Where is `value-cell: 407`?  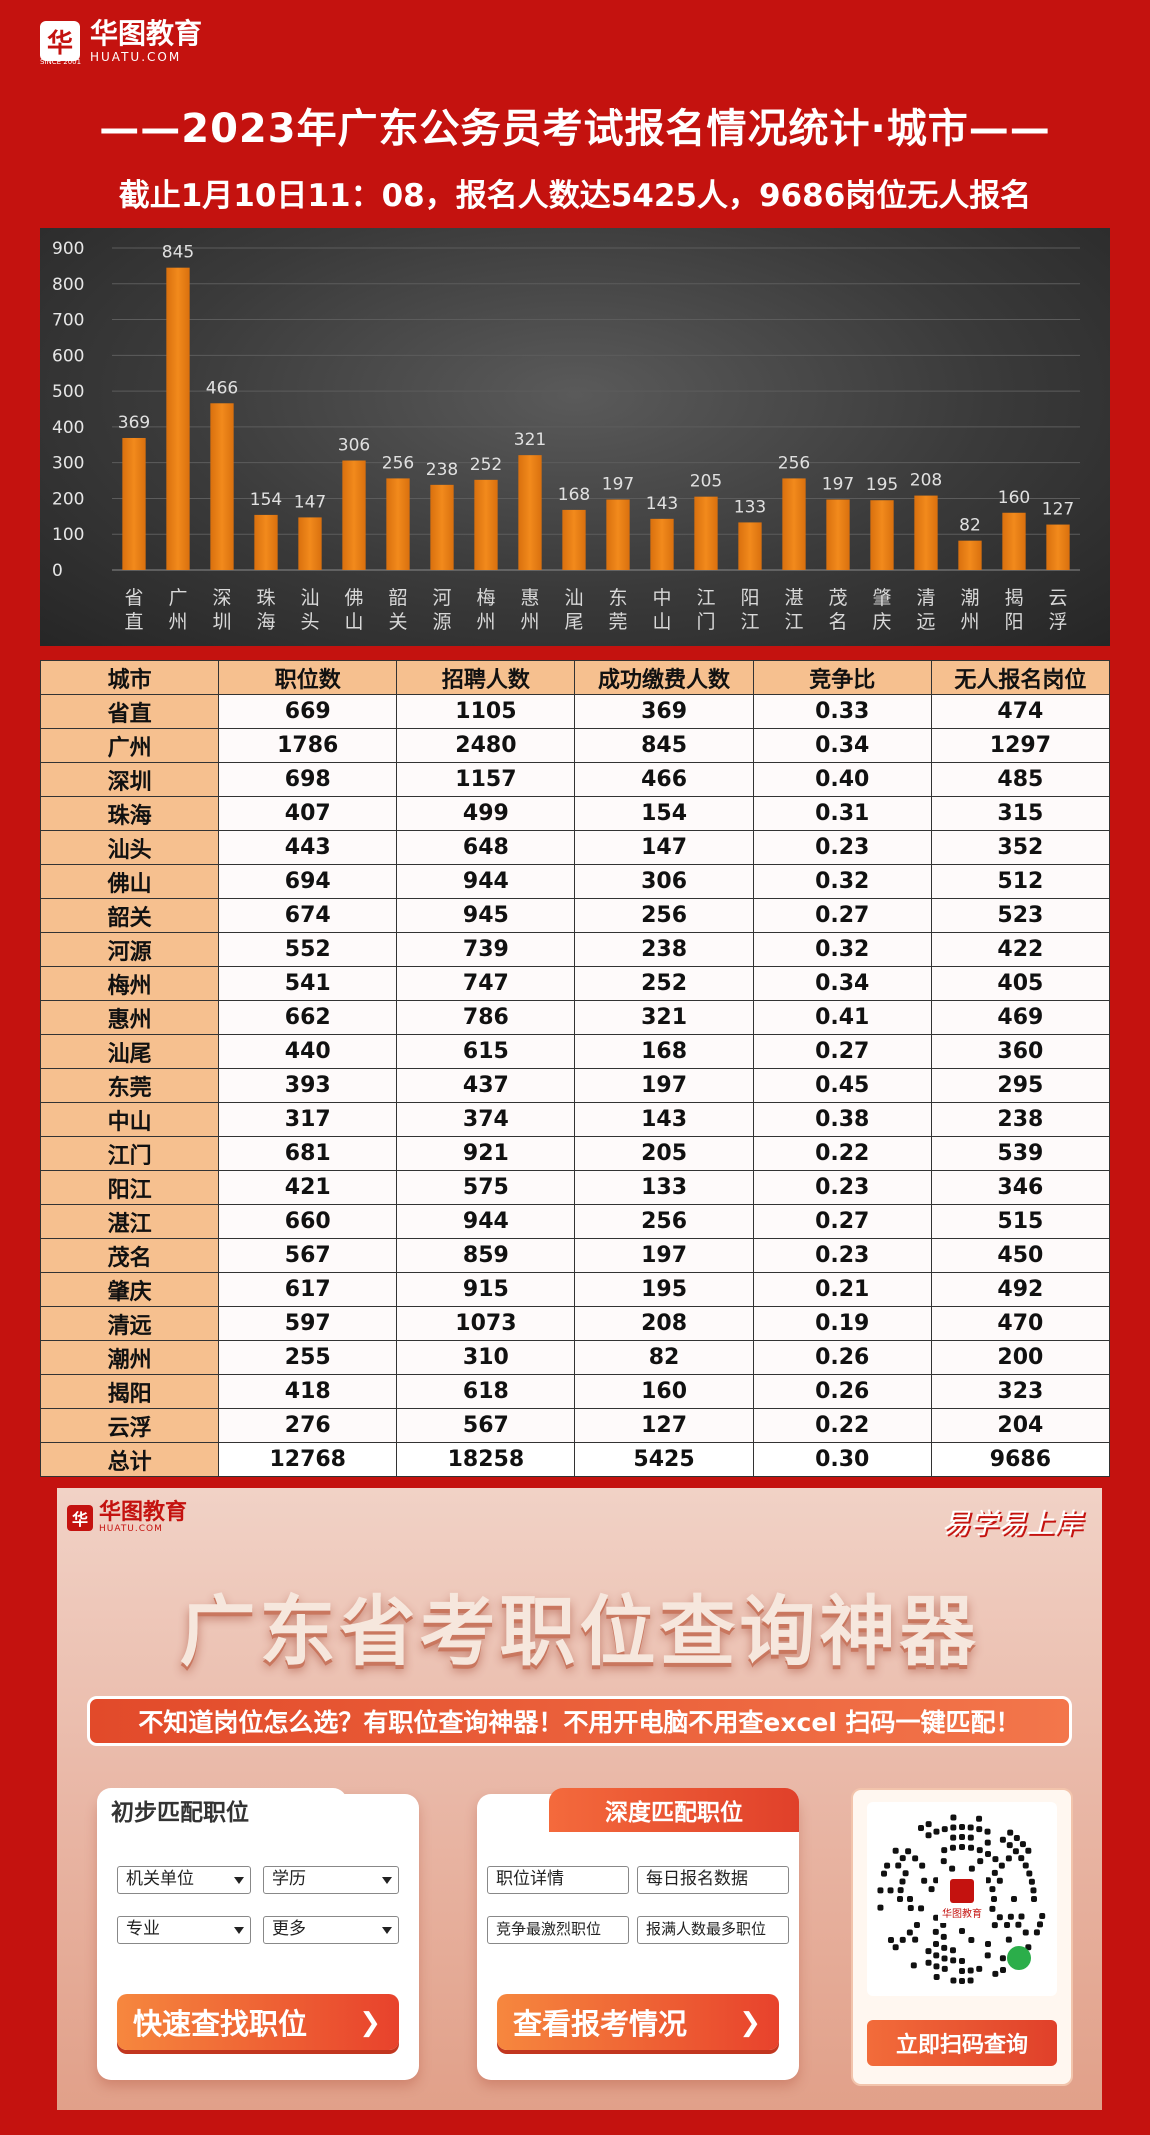 value-cell: 407 is located at coordinates (308, 813).